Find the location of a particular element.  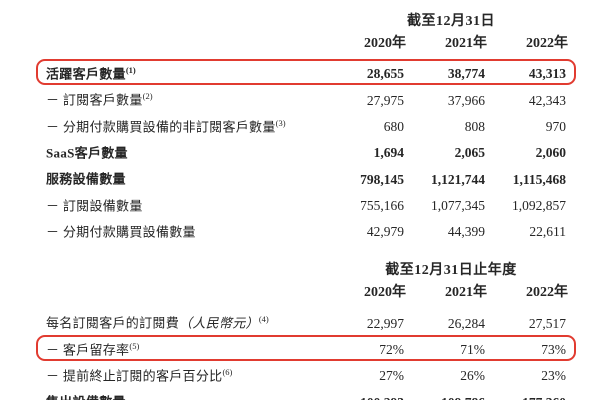

row-value: 1,092,857 is located at coordinates (539, 205).